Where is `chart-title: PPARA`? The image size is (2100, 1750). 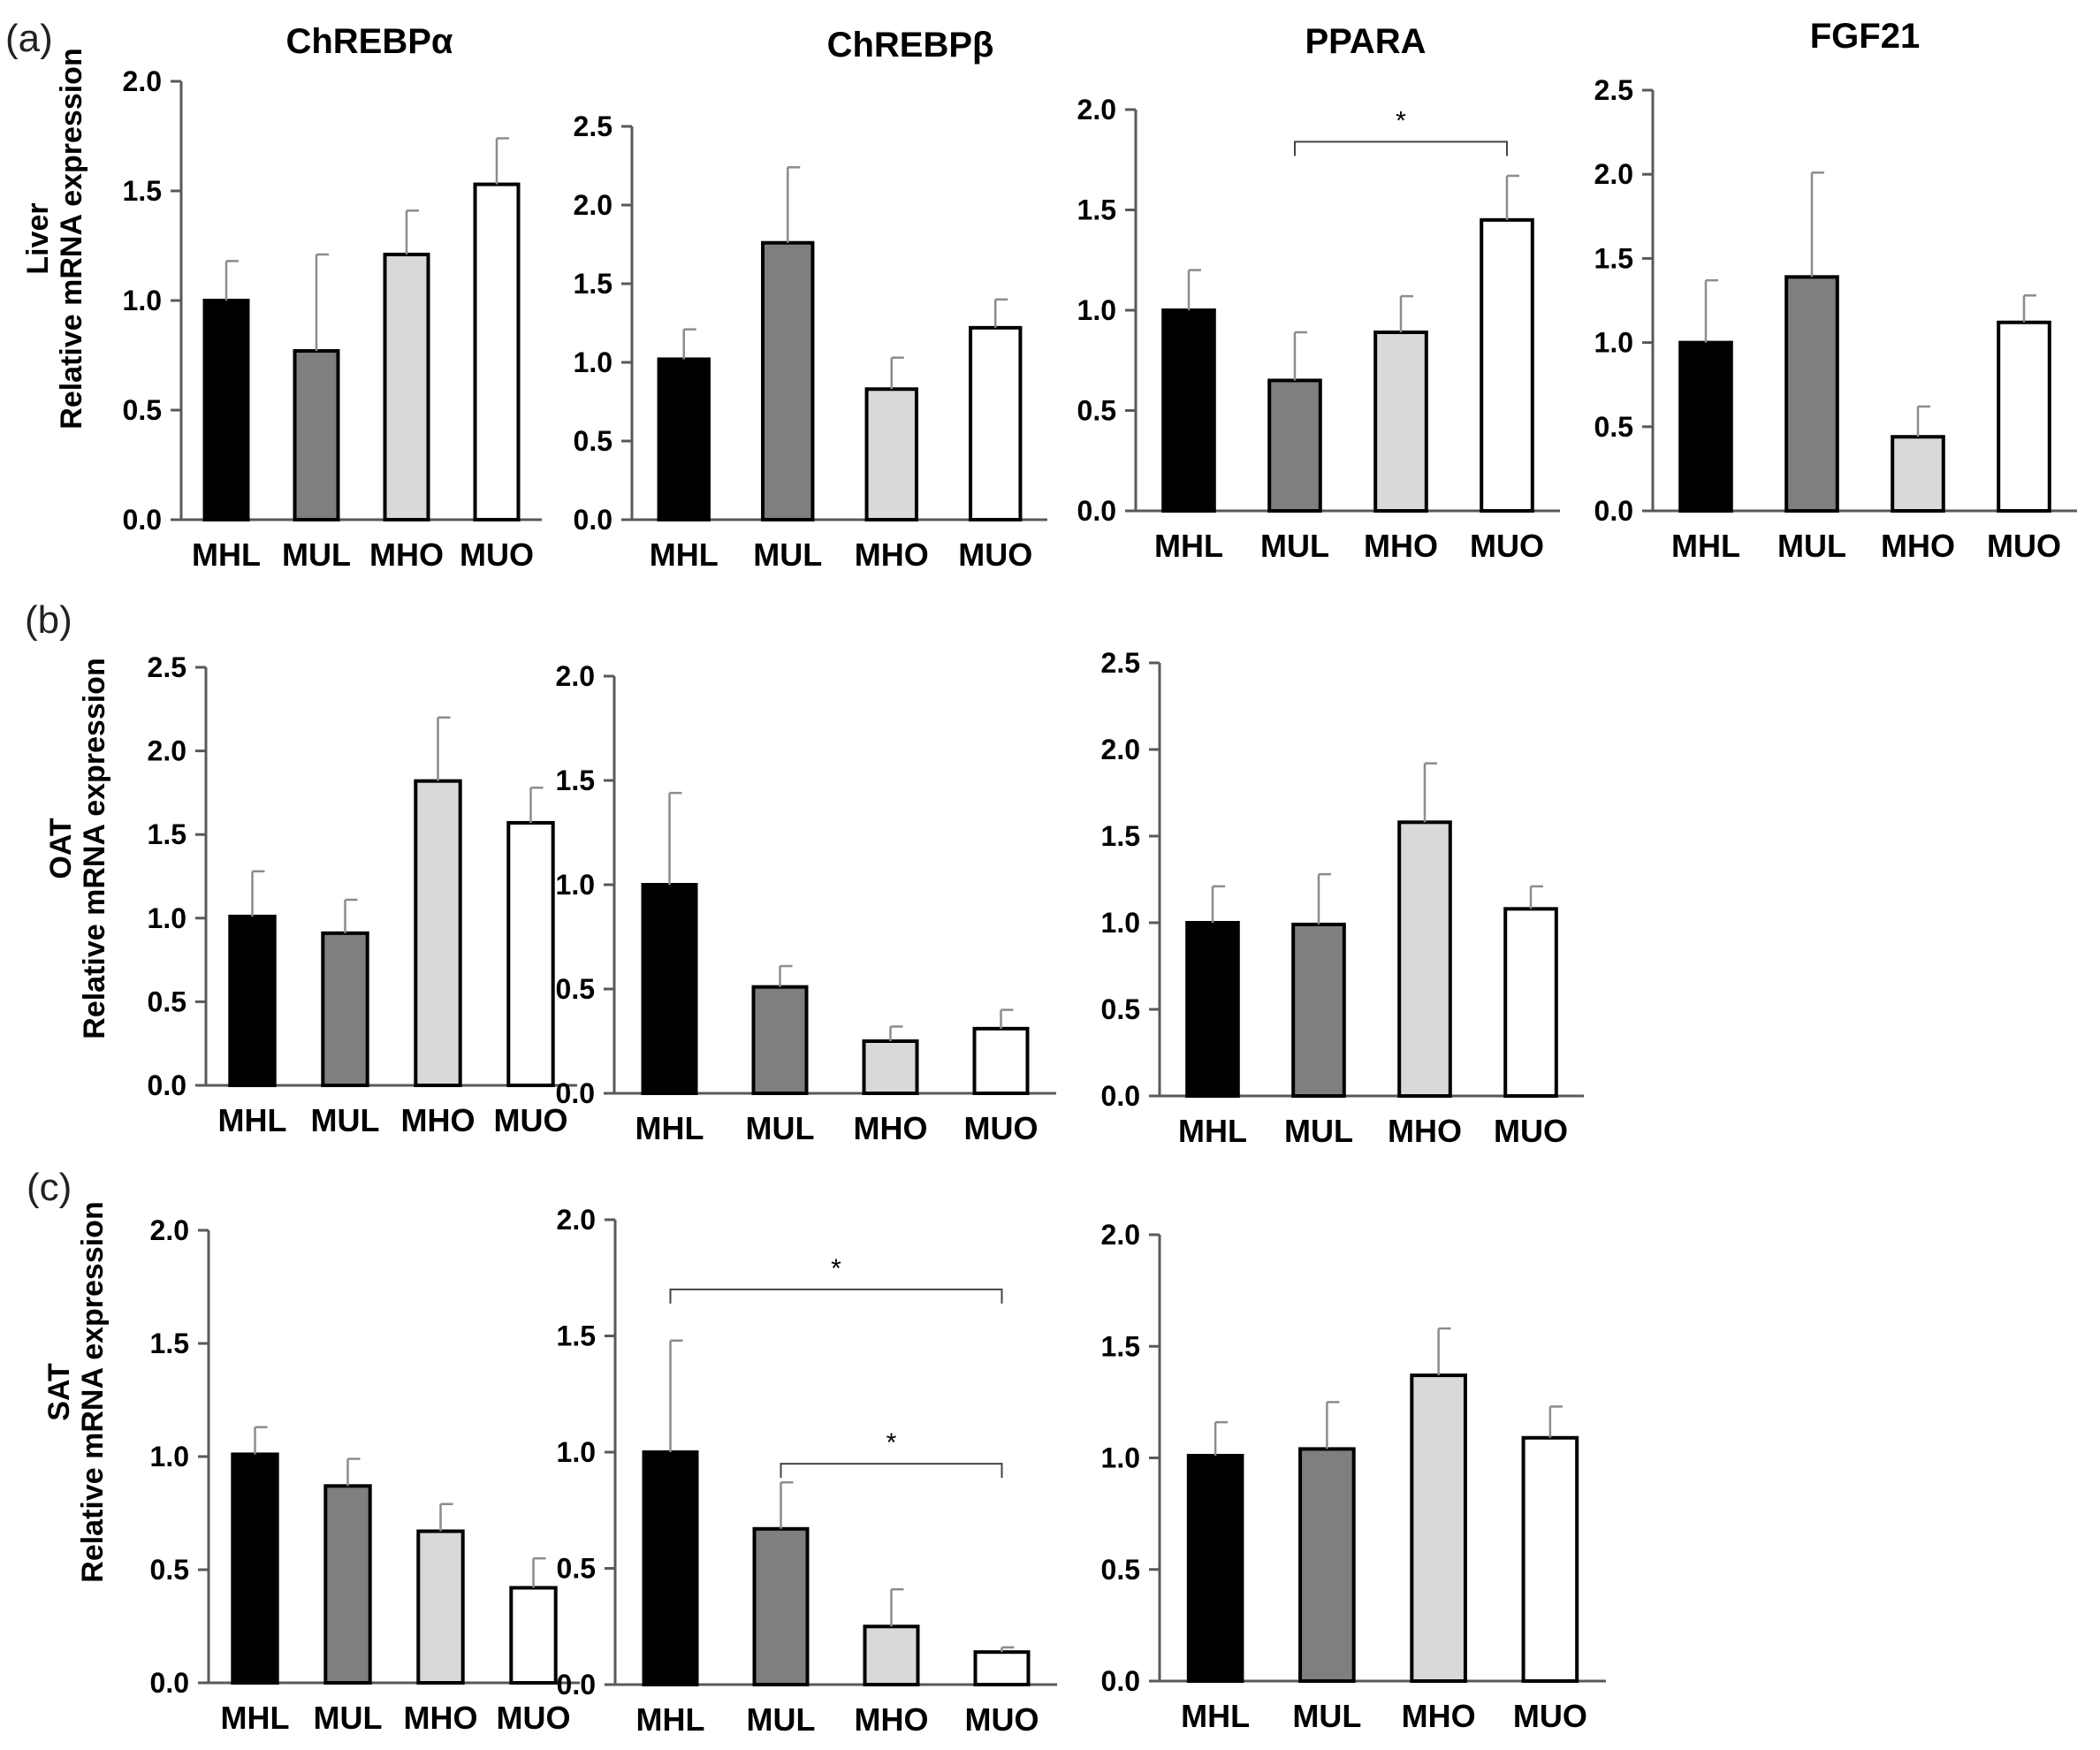
chart-title: PPARA is located at coordinates (1365, 42).